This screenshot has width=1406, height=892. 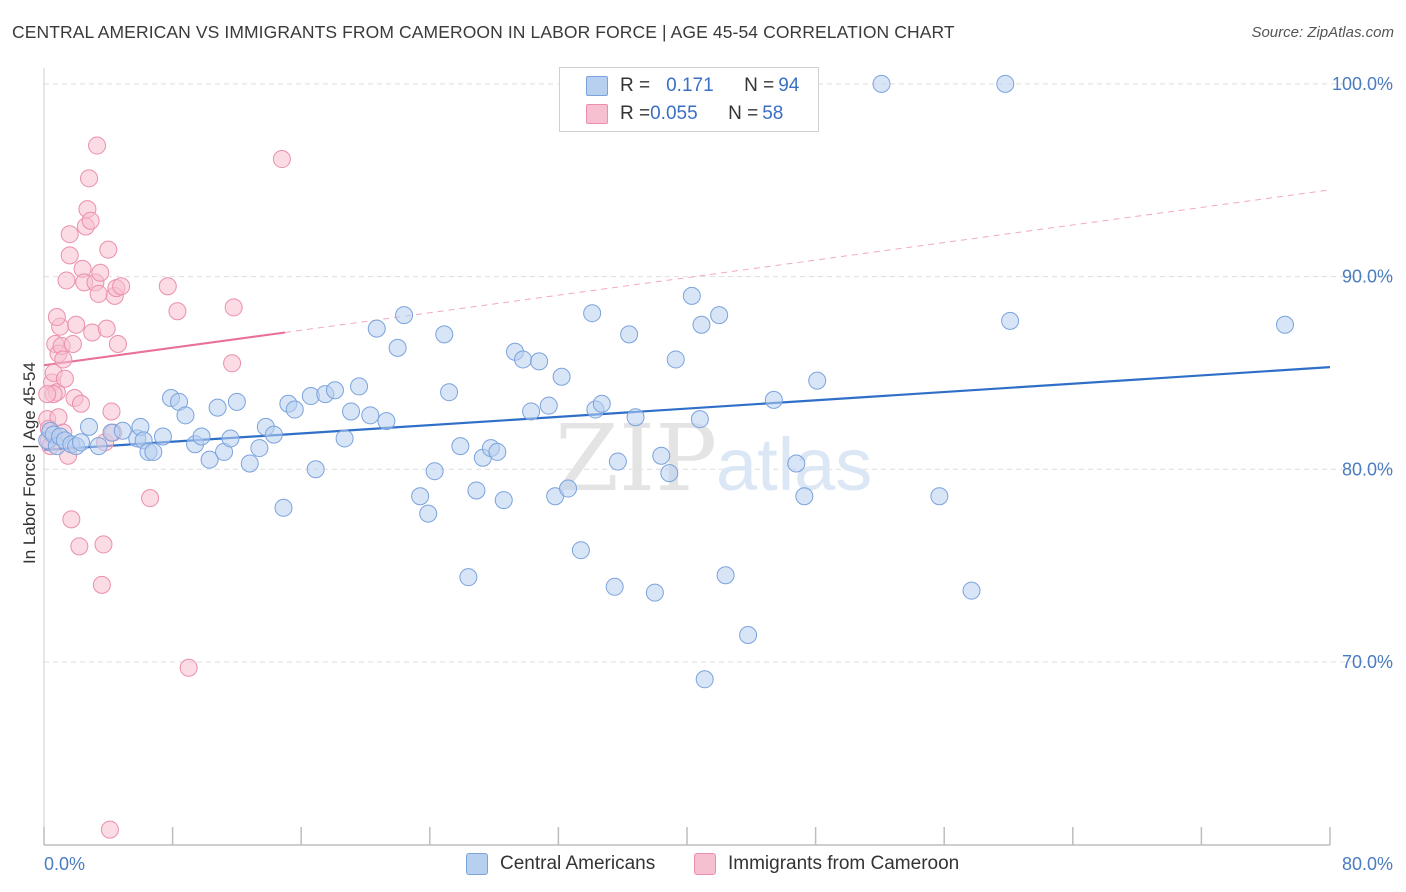 I want to click on source-credit: Source: ZipAtlas.com, so click(x=1322, y=32).